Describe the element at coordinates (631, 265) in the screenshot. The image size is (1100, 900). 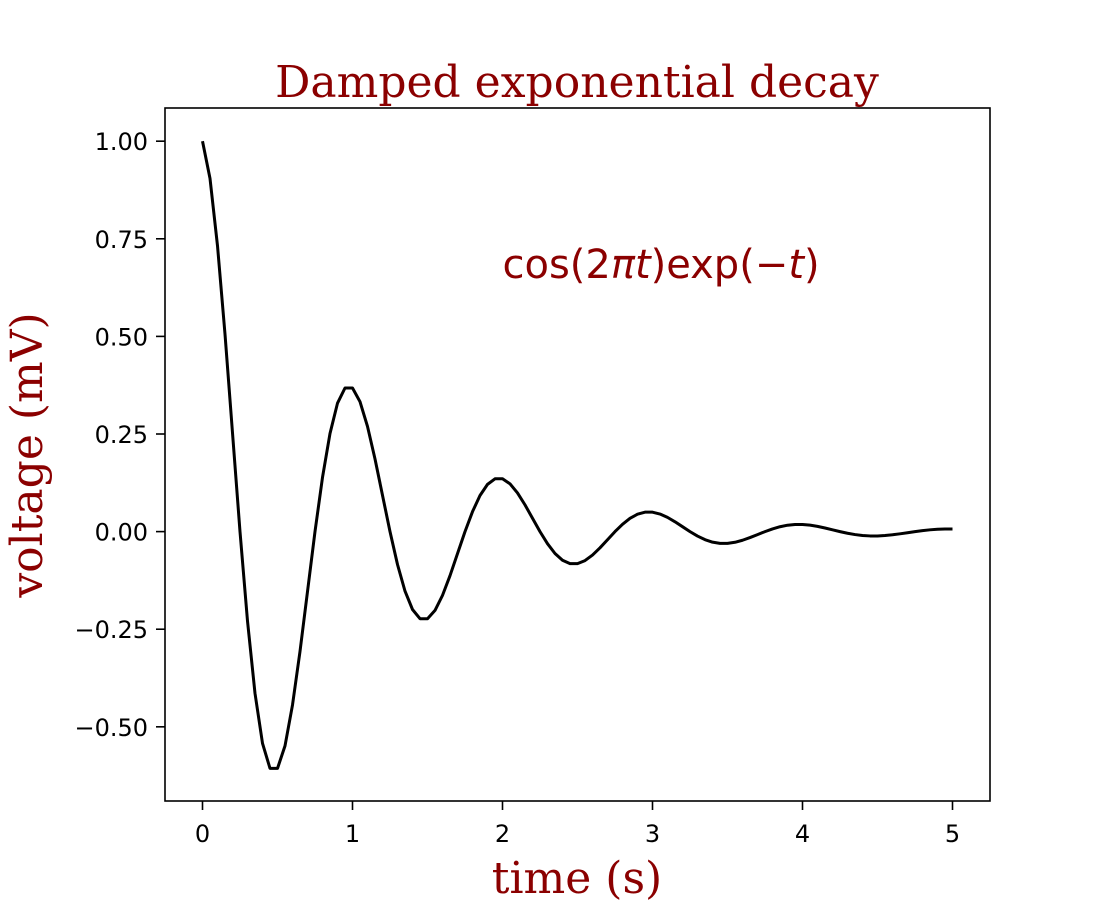
I see `annotation-part-2: πt` at that location.